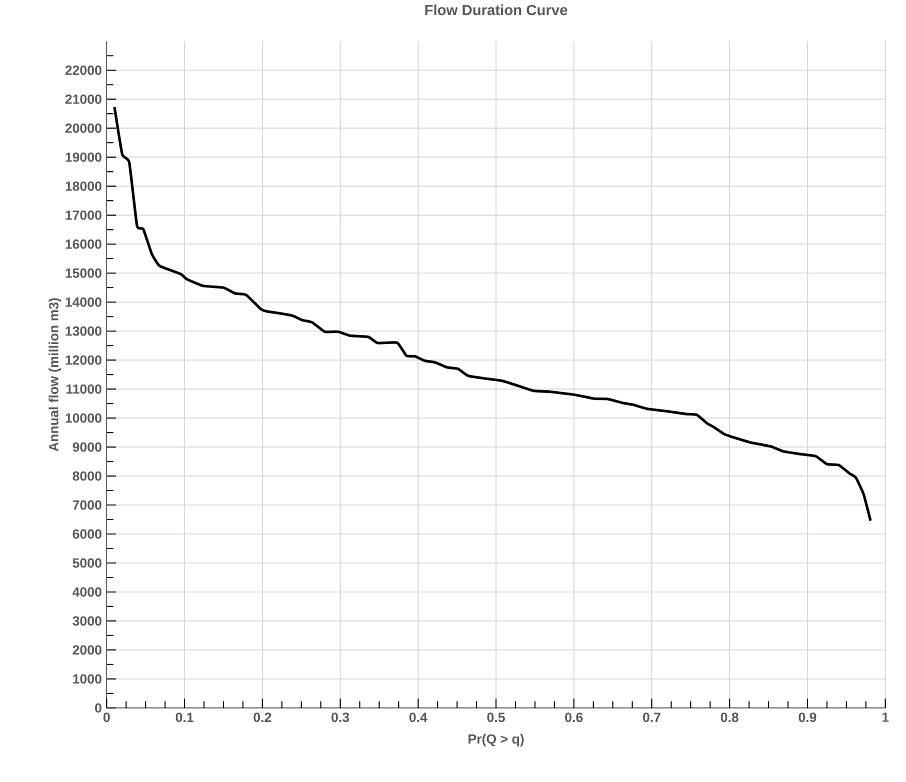 This screenshot has width=906, height=782. Describe the element at coordinates (55, 375) in the screenshot. I see `y-axis-title: Annual flow (million m3)` at that location.